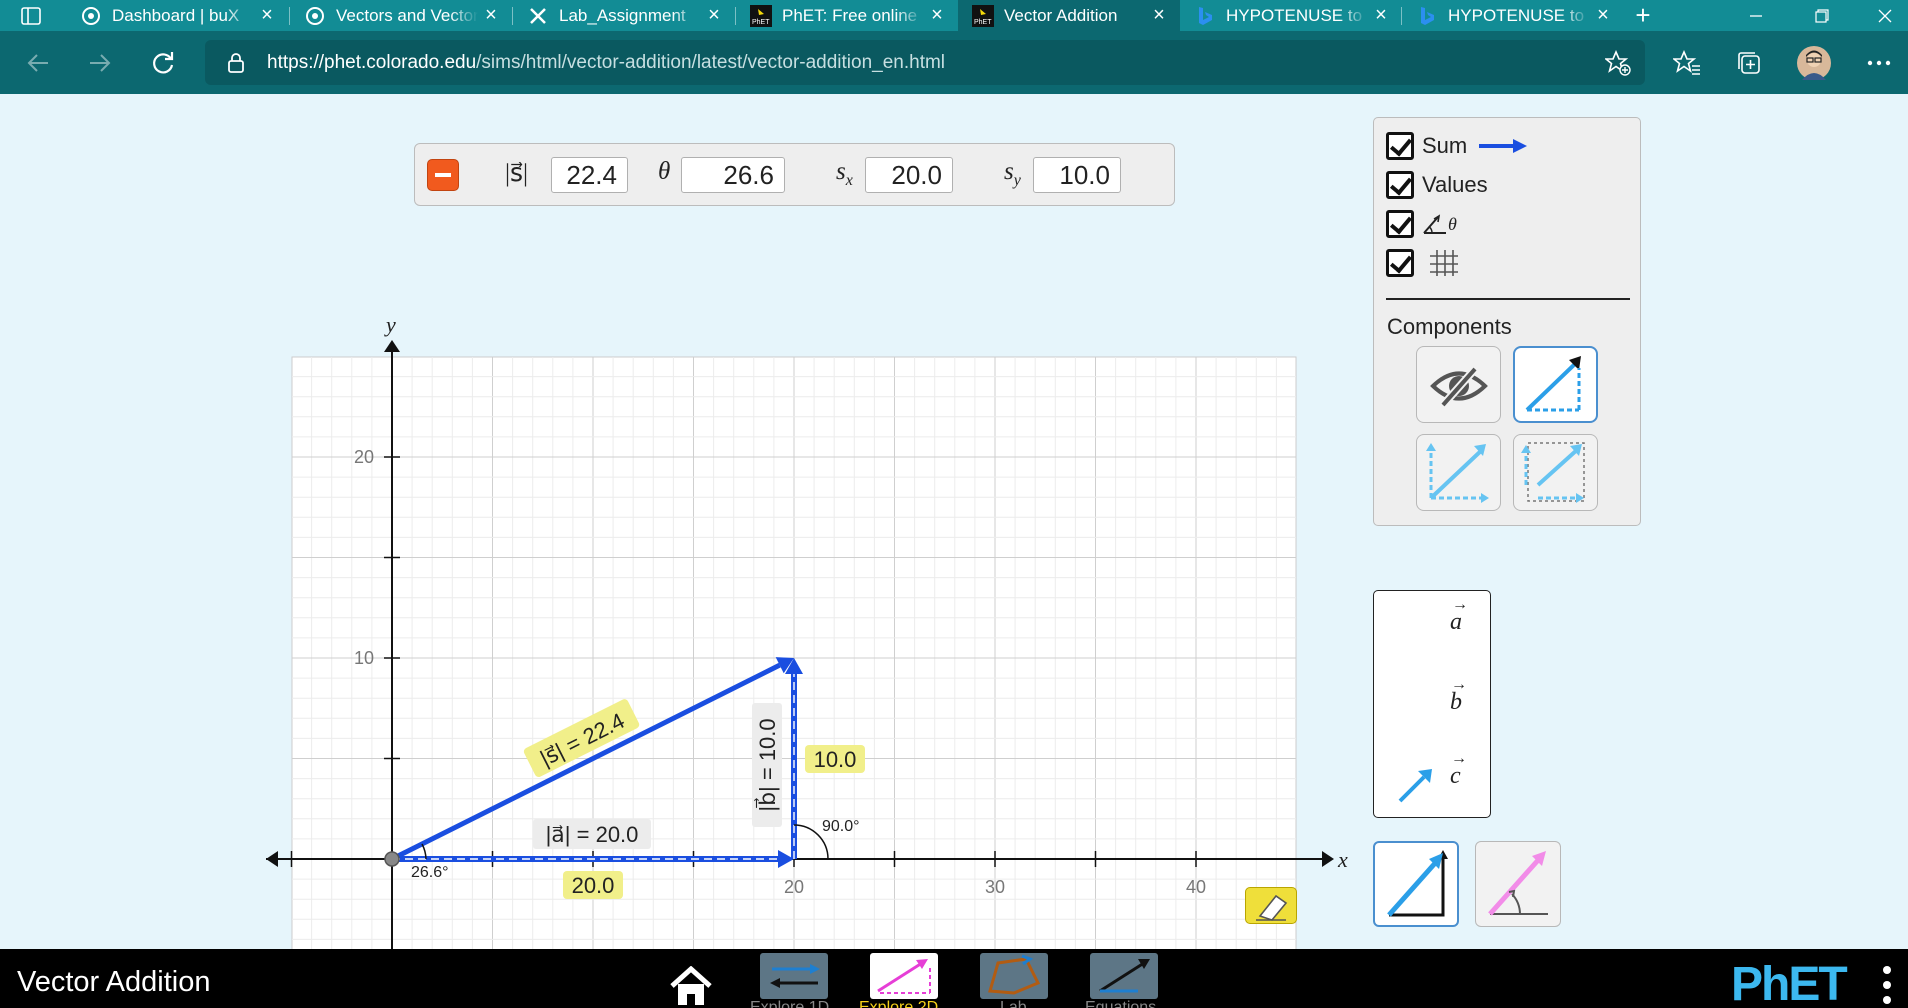 The width and height of the screenshot is (1908, 1008). Describe the element at coordinates (1416, 785) in the screenshot. I see `vector-c-arrow-icon` at that location.